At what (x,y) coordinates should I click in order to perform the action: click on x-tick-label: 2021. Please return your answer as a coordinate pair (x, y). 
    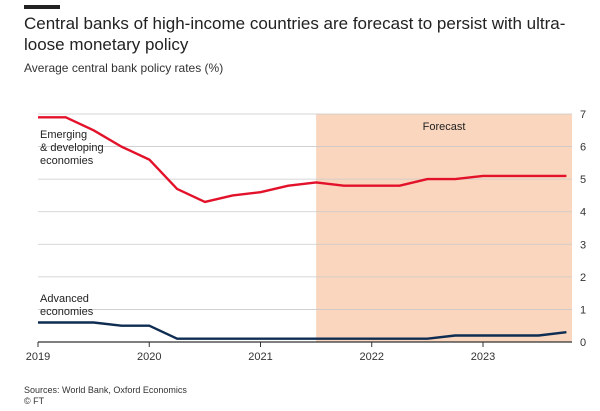
    Looking at the image, I should click on (260, 357).